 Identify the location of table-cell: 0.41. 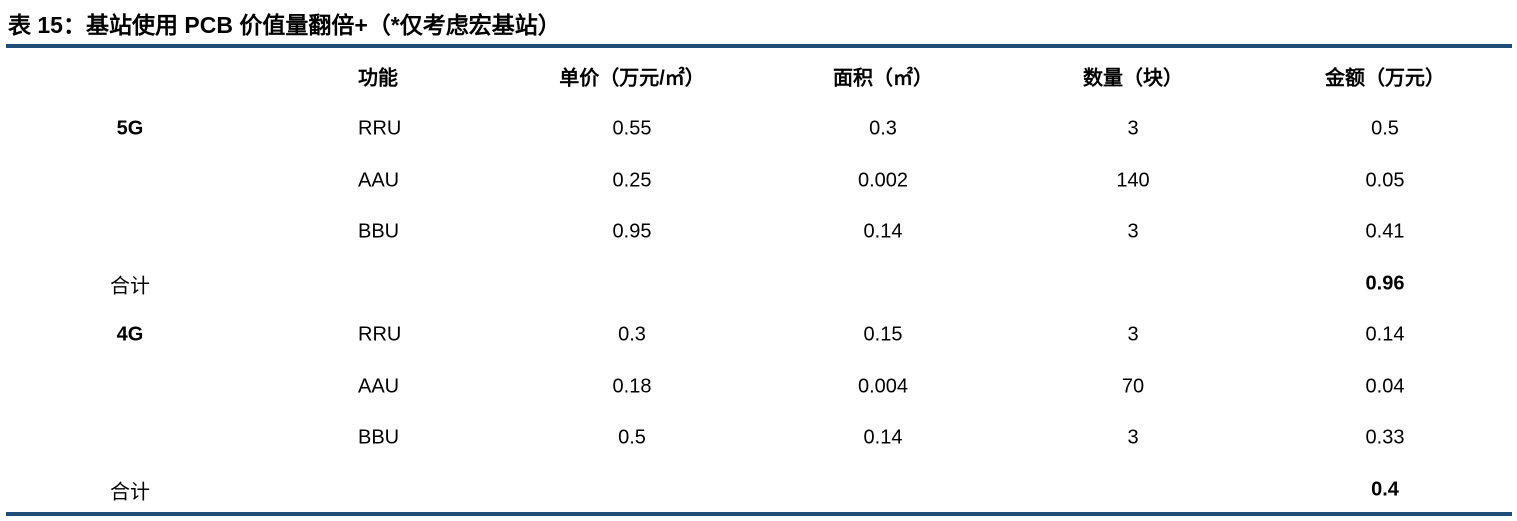
(1385, 231).